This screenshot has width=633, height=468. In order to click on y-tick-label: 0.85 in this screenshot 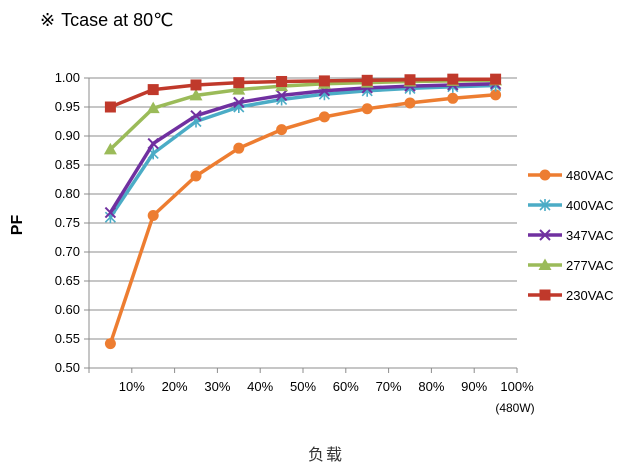, I will do `click(67, 164)`.